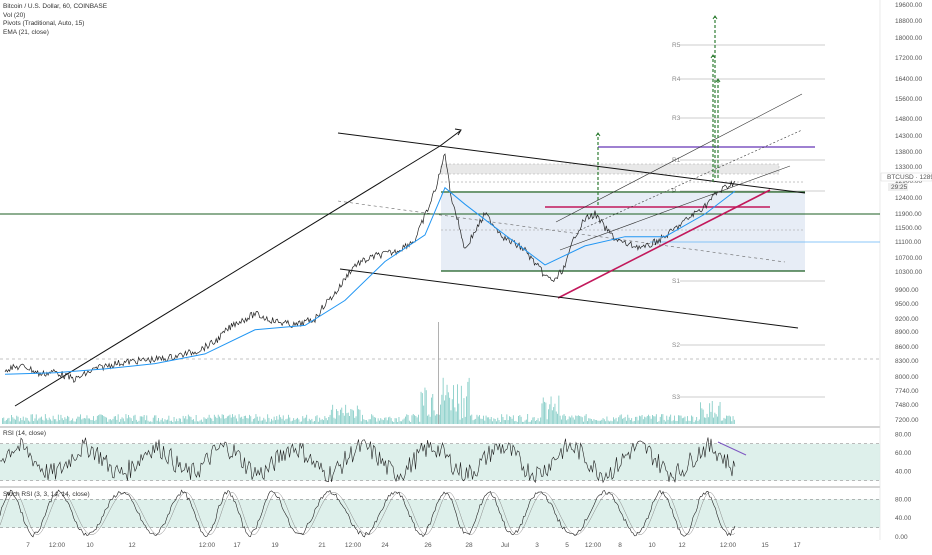 The width and height of the screenshot is (932, 555). What do you see at coordinates (440, 513) in the screenshot?
I see `stoch-band` at bounding box center [440, 513].